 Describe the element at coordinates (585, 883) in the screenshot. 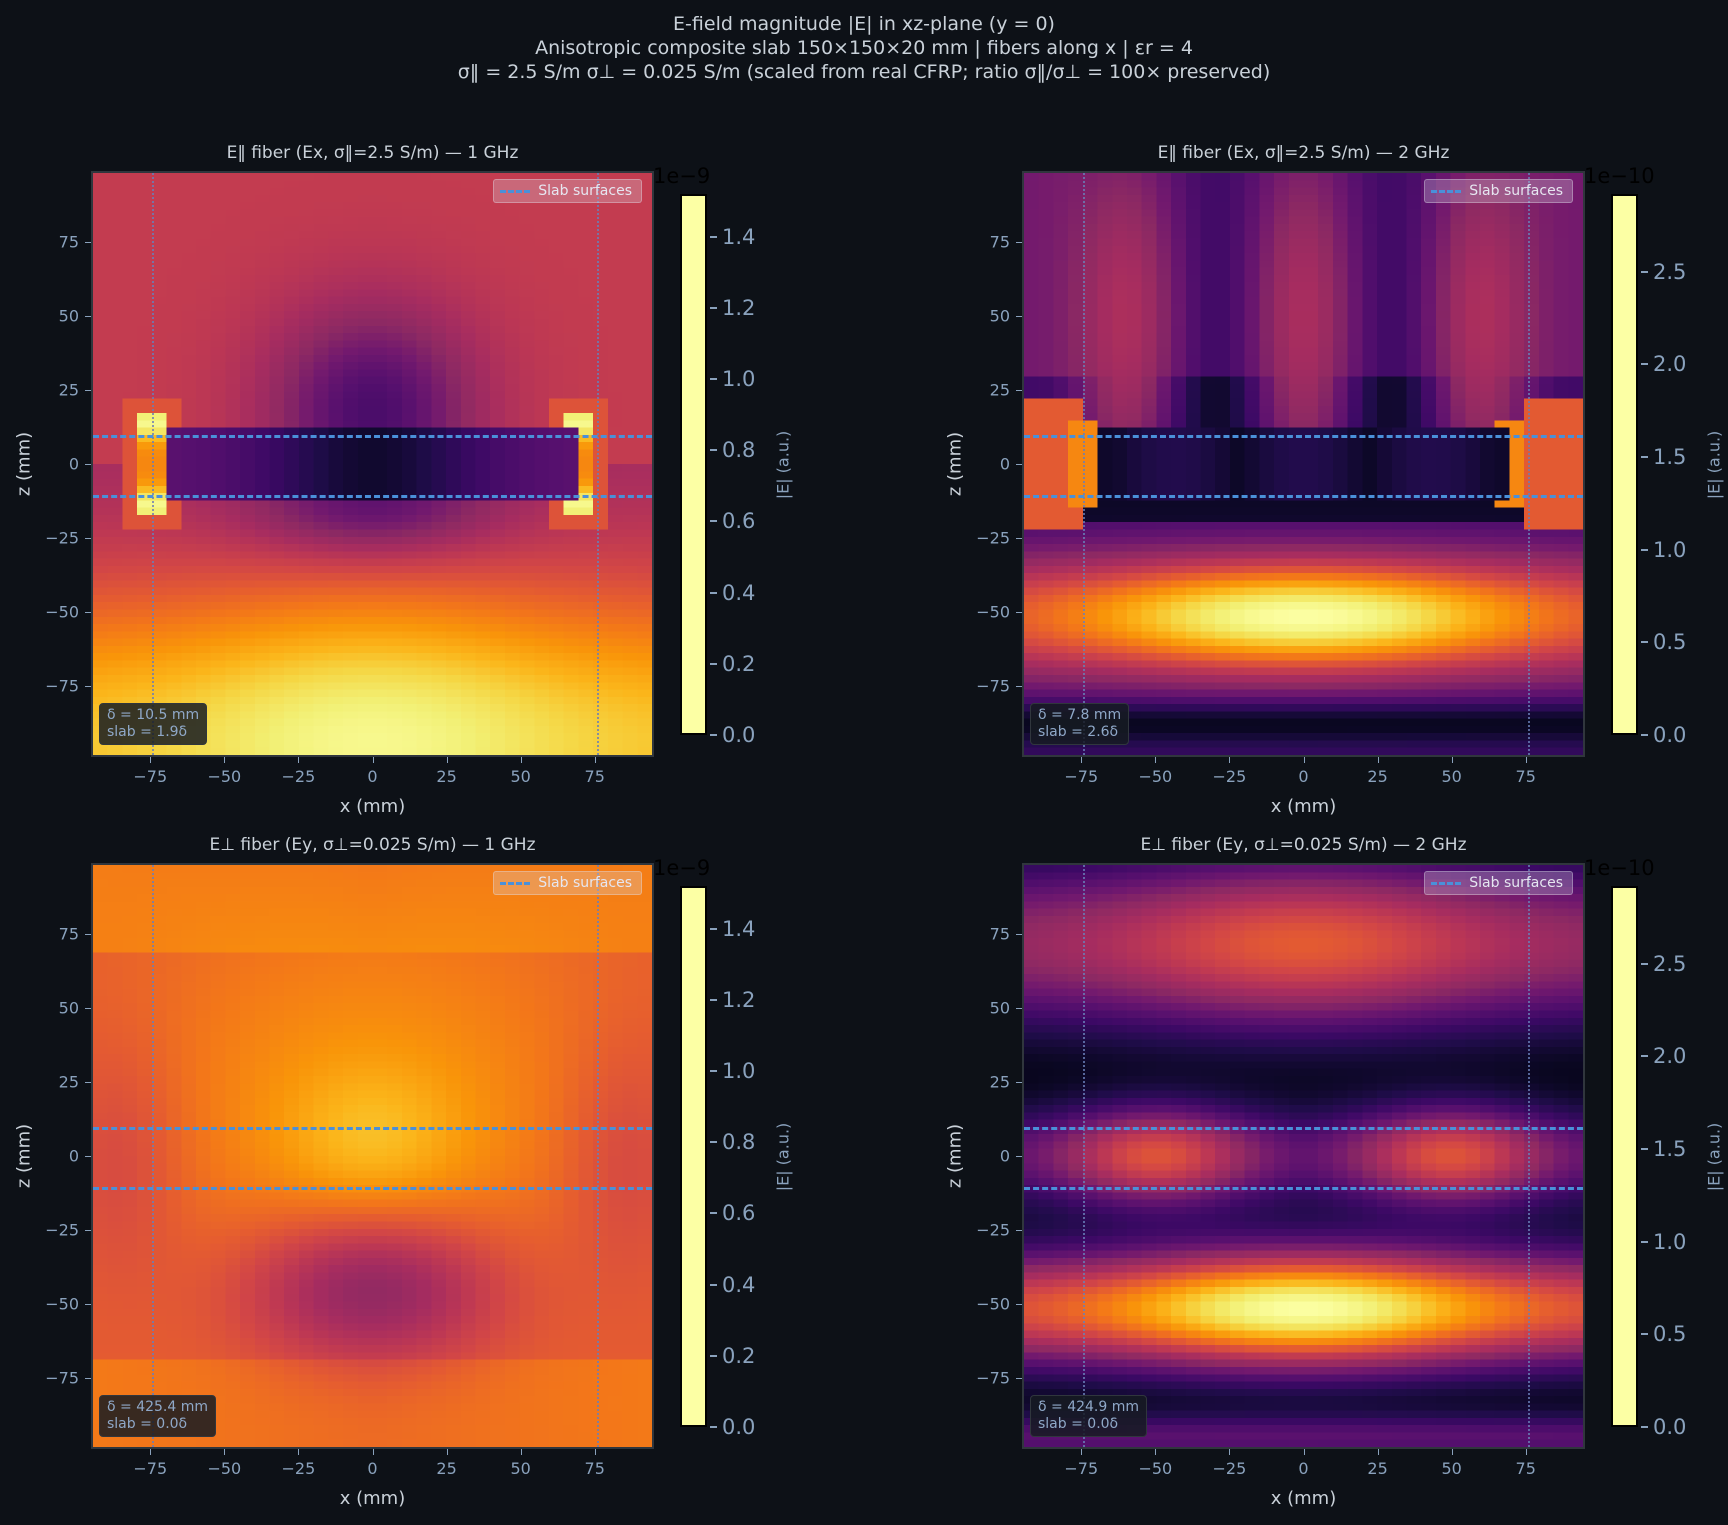

I see `legend-label: Slab surfaces` at that location.